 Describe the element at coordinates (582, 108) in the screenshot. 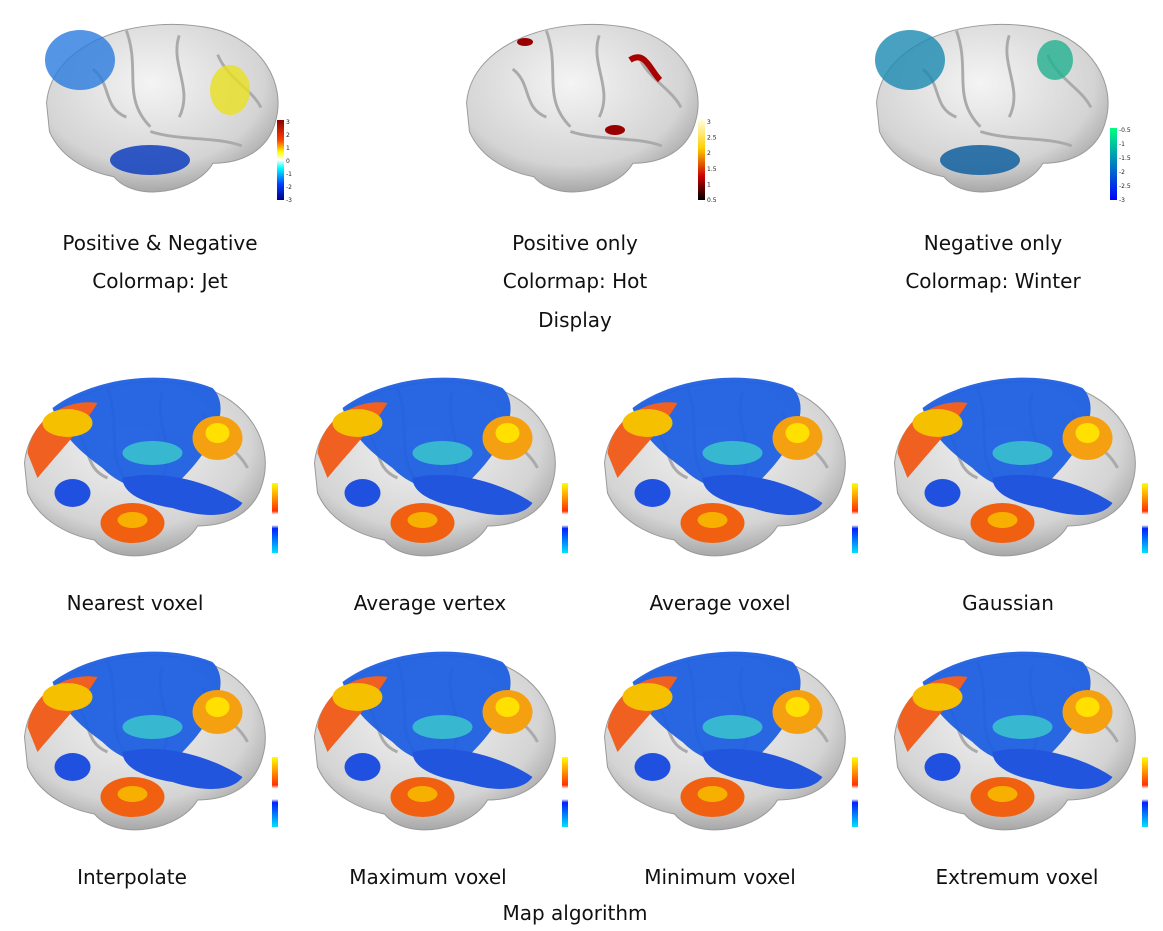

I see `brain-image` at that location.